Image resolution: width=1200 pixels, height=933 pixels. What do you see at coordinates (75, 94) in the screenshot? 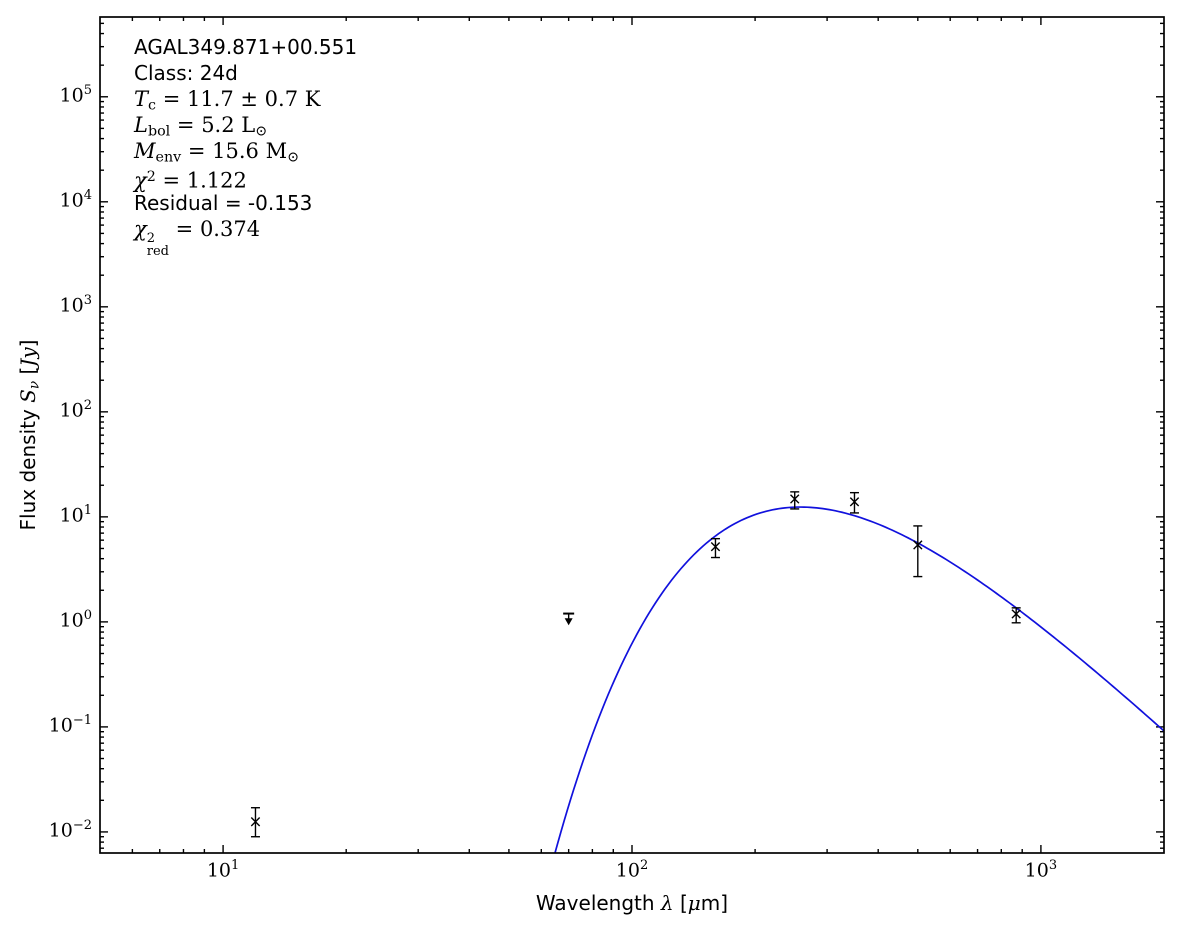
I see `y-tick-label: 10⁵` at bounding box center [75, 94].